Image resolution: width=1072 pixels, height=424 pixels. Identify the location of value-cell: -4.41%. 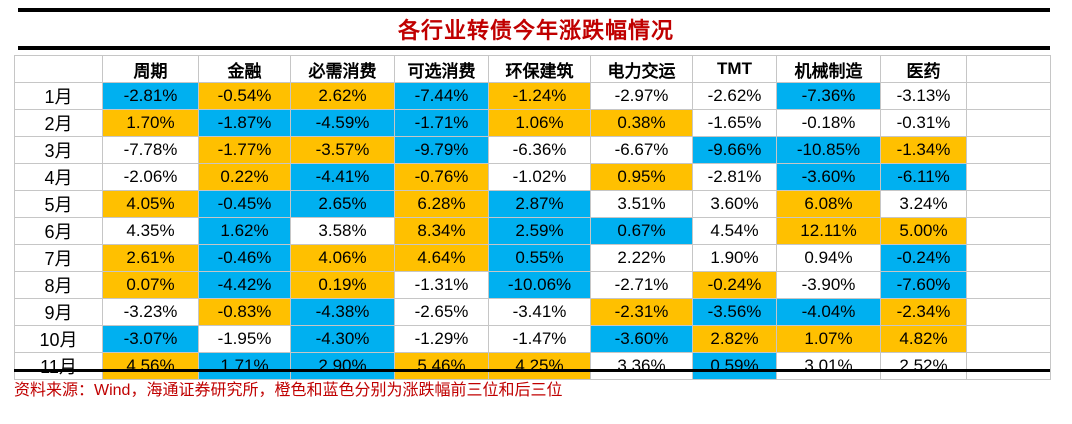
(342, 177).